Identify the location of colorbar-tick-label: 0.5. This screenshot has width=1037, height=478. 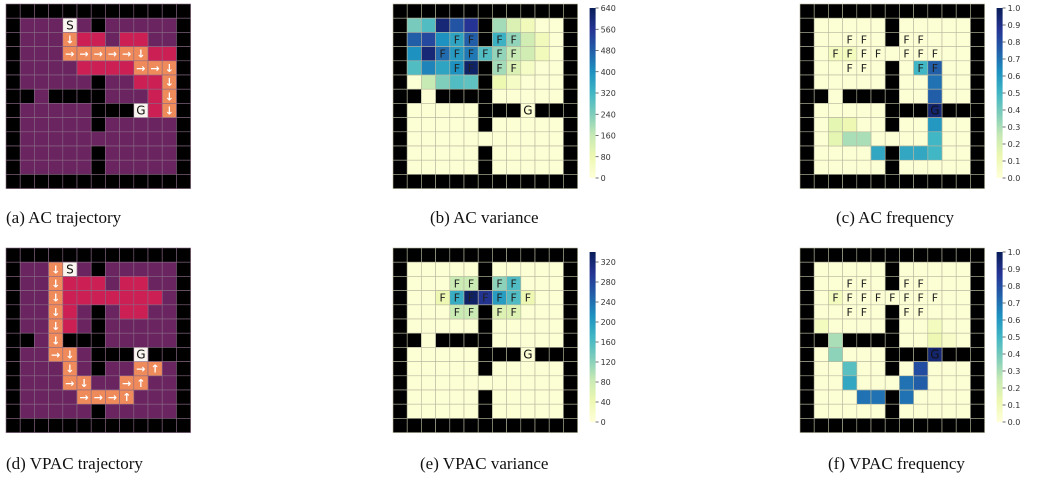
(1014, 337).